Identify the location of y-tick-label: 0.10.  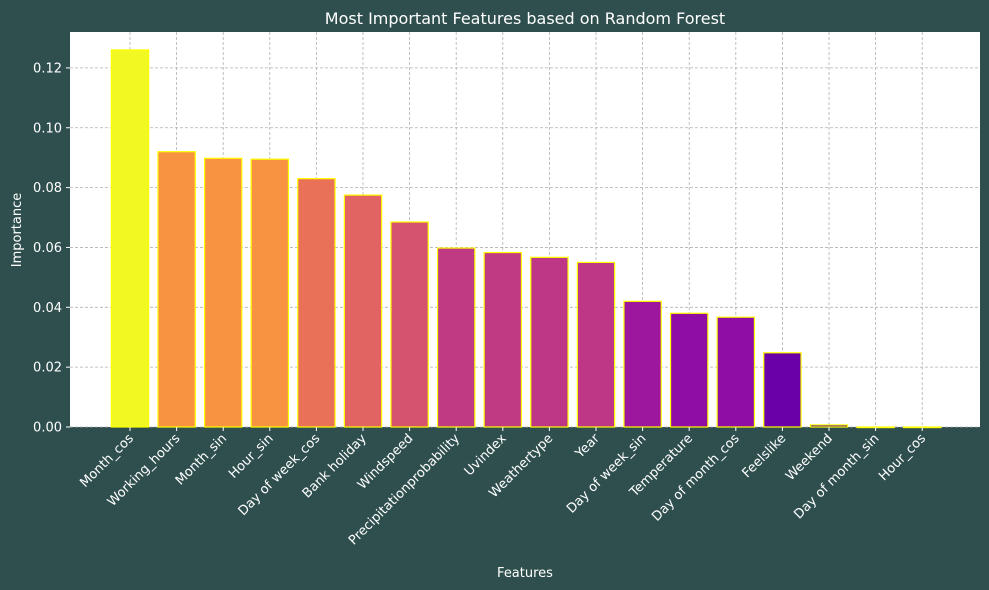
(47, 128).